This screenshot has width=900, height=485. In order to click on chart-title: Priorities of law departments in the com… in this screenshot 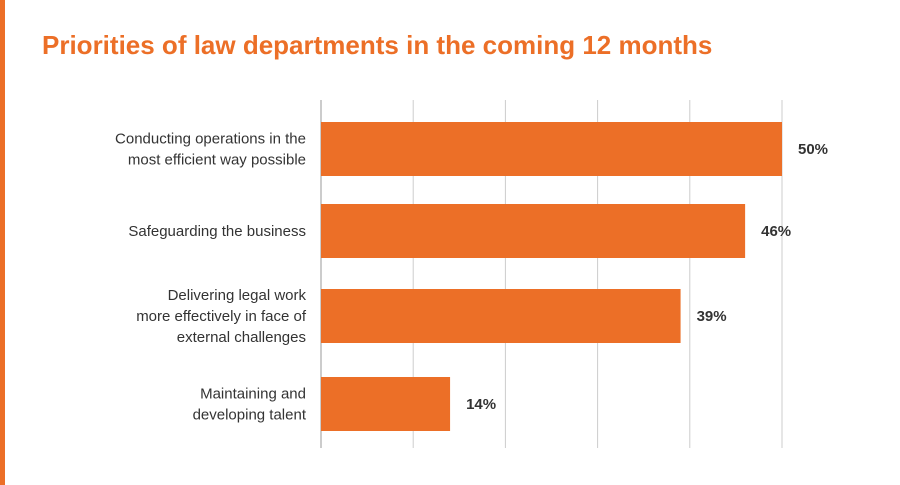, I will do `click(377, 45)`.